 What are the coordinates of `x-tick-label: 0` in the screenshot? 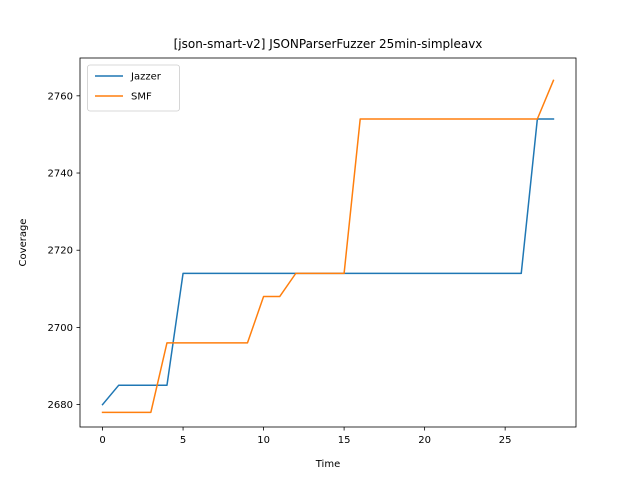 It's located at (102, 440).